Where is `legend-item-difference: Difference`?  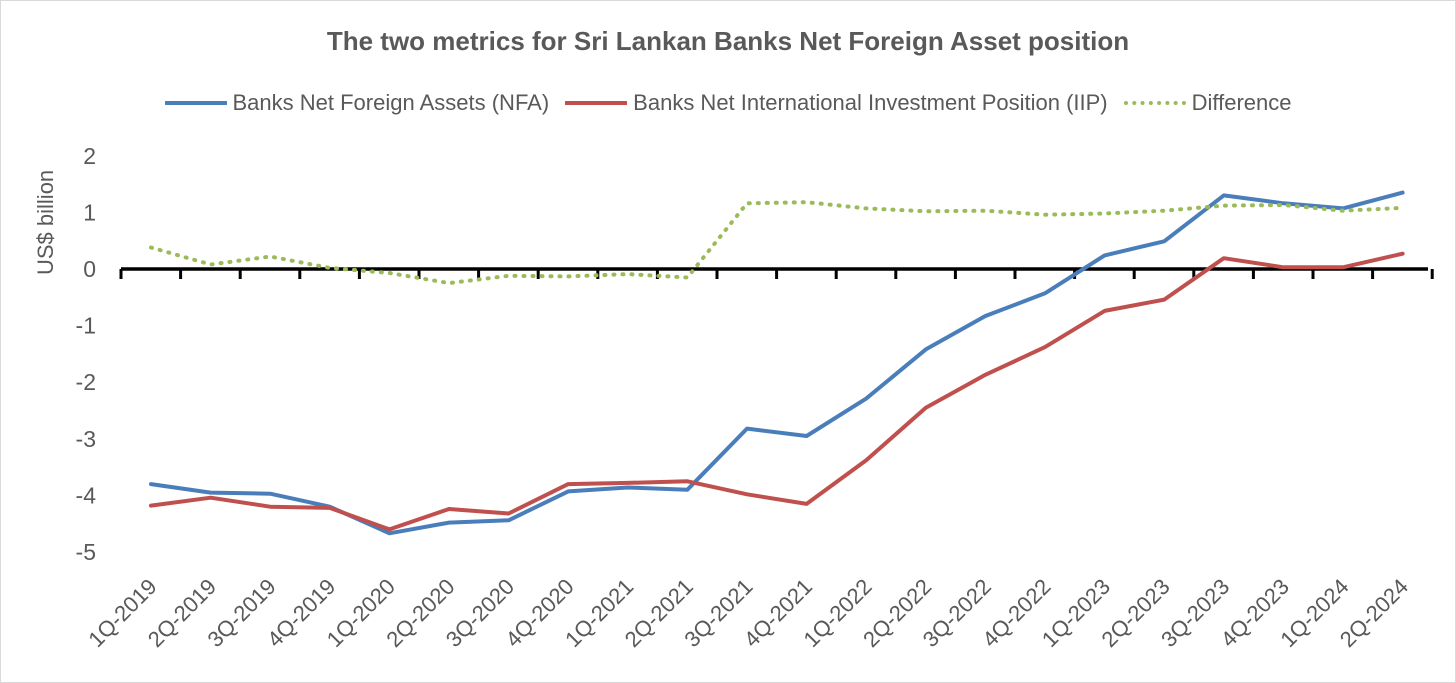
legend-item-difference: Difference is located at coordinates (1207, 103).